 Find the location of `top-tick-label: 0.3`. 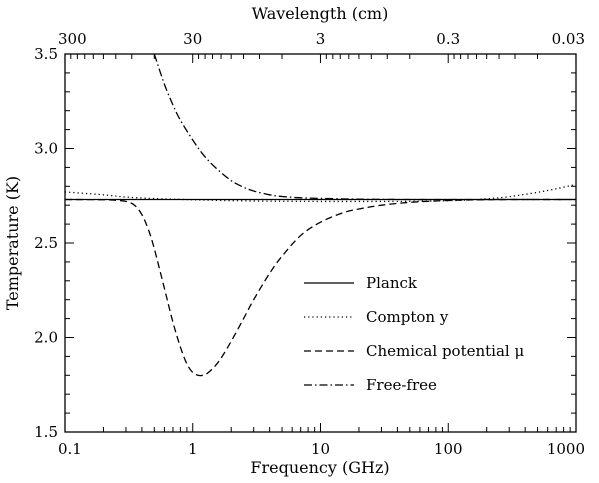

top-tick-label: 0.3 is located at coordinates (448, 39).